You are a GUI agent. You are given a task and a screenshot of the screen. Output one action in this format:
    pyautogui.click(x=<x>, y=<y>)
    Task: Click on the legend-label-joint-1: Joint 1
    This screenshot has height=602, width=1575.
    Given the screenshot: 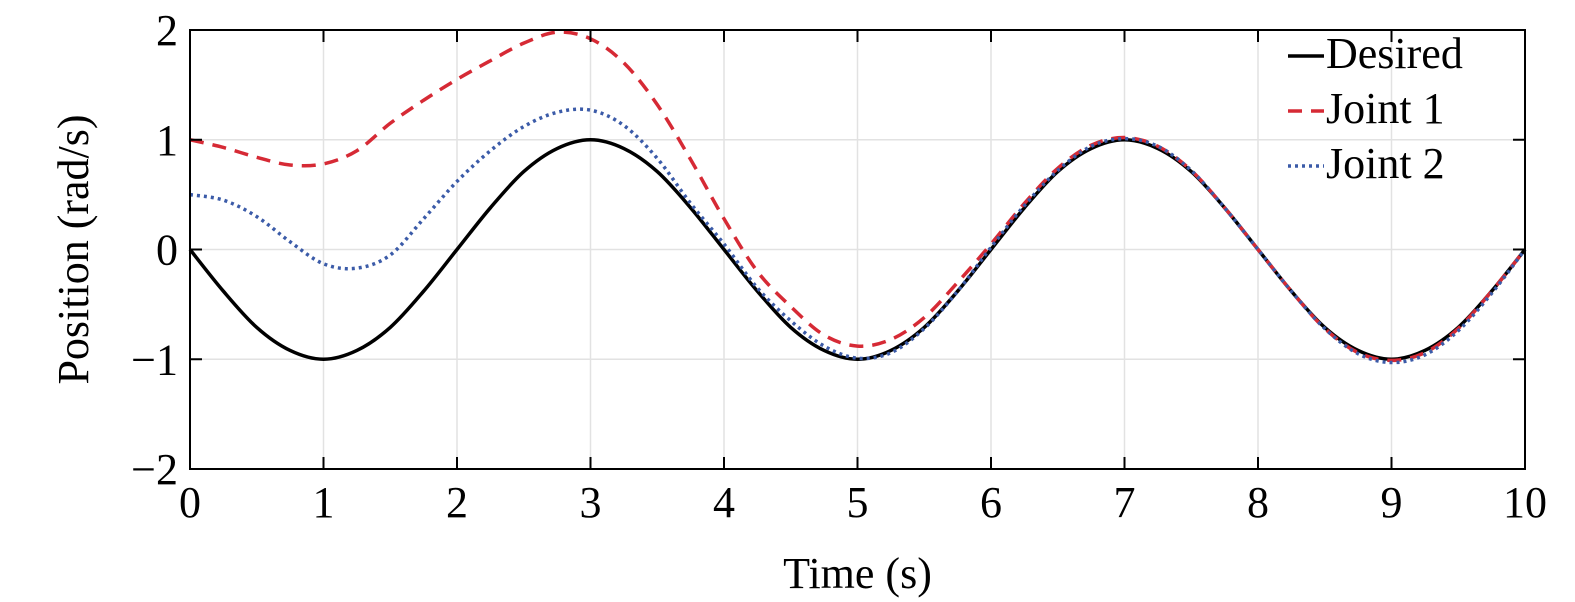 What is the action you would take?
    pyautogui.click(x=1385, y=108)
    